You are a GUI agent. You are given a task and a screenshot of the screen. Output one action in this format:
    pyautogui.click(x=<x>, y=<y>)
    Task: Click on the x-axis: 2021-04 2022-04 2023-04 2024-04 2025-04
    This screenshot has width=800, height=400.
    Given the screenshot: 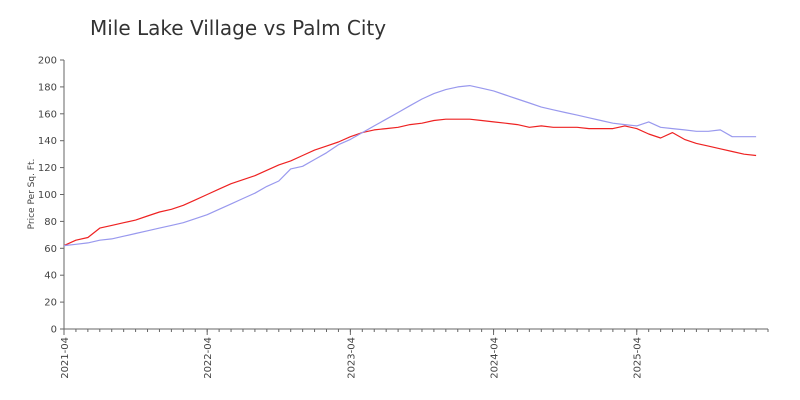 What is the action you would take?
    pyautogui.click(x=414, y=353)
    